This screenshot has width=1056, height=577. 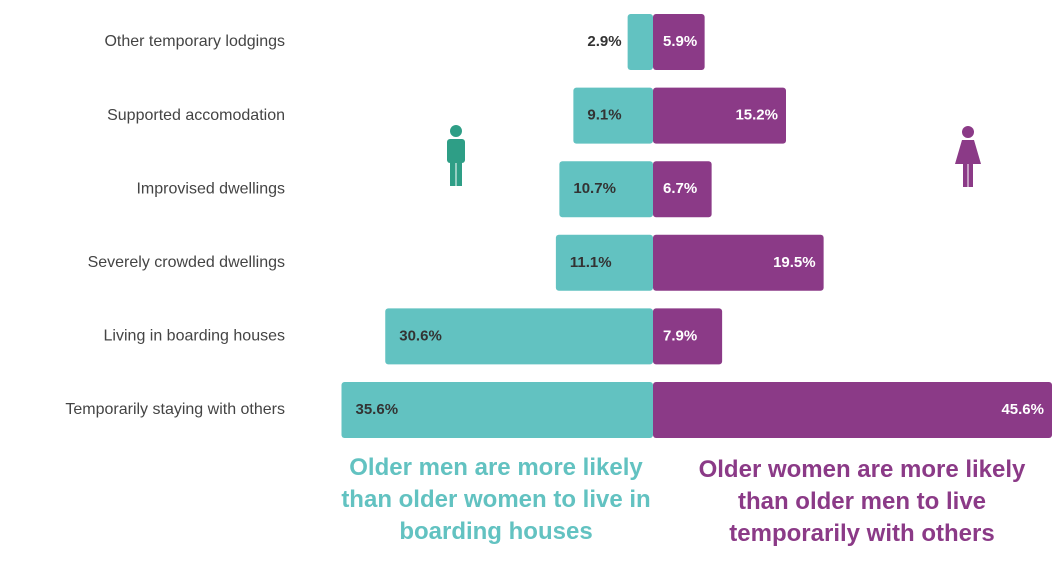 I want to click on category-label: Other temporary lodgings, so click(x=194, y=41).